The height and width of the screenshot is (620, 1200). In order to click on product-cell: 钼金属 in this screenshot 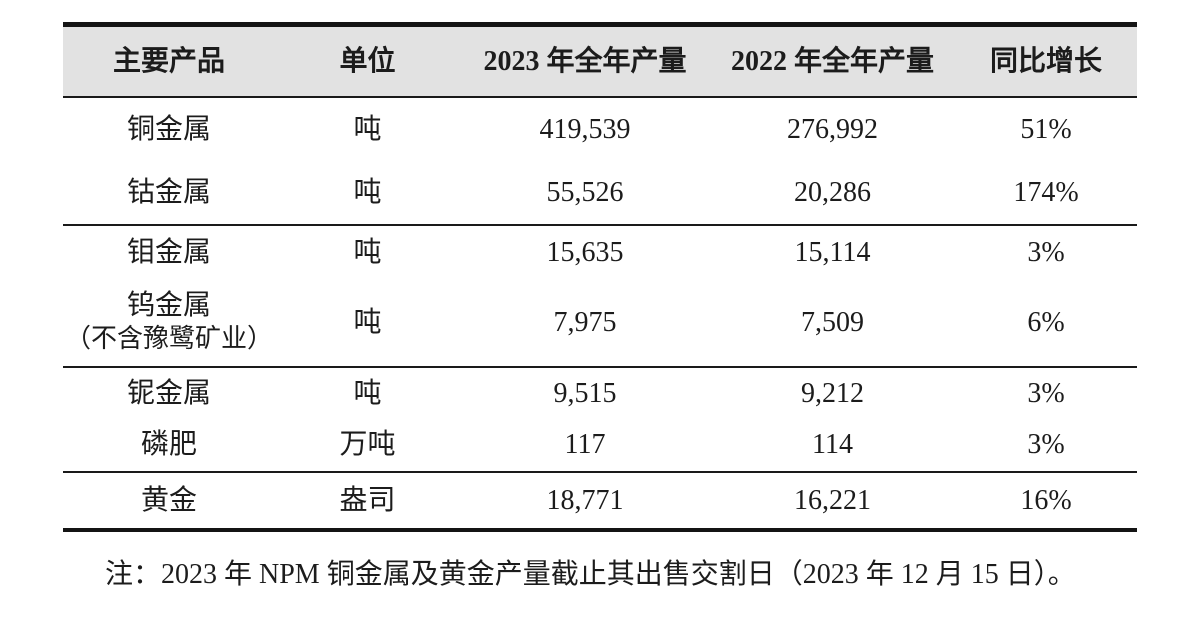, I will do `click(168, 252)`.